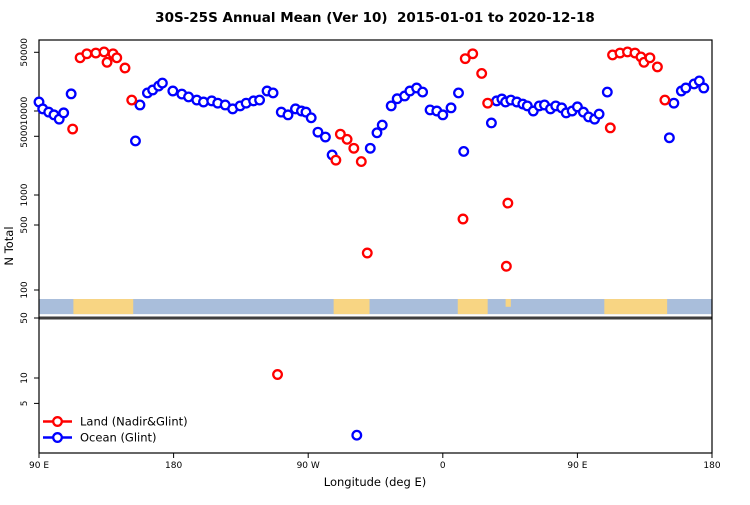 Image resolution: width=750 pixels, height=505 pixels. Describe the element at coordinates (25, 224) in the screenshot. I see `y-tick-label: 500` at that location.